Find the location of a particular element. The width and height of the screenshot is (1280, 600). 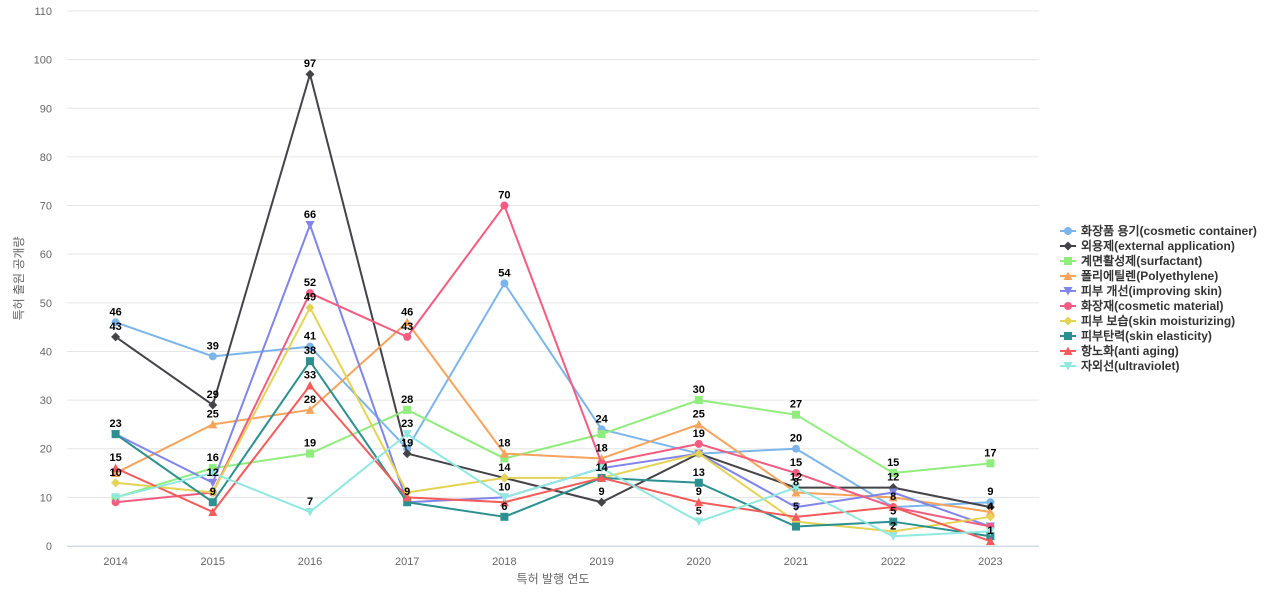

data-label: 52 is located at coordinates (310, 283).